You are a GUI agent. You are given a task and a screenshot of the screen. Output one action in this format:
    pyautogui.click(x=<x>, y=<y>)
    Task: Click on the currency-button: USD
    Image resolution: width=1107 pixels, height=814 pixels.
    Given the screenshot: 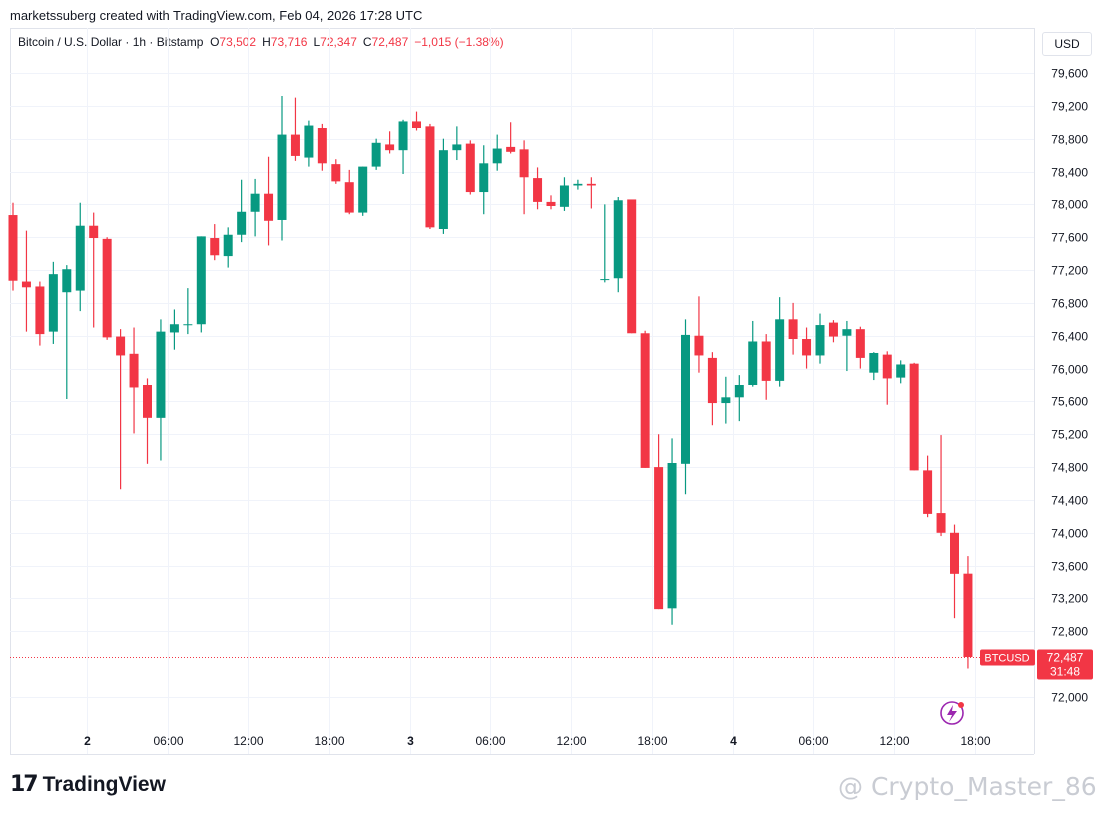 What is the action you would take?
    pyautogui.click(x=1067, y=44)
    